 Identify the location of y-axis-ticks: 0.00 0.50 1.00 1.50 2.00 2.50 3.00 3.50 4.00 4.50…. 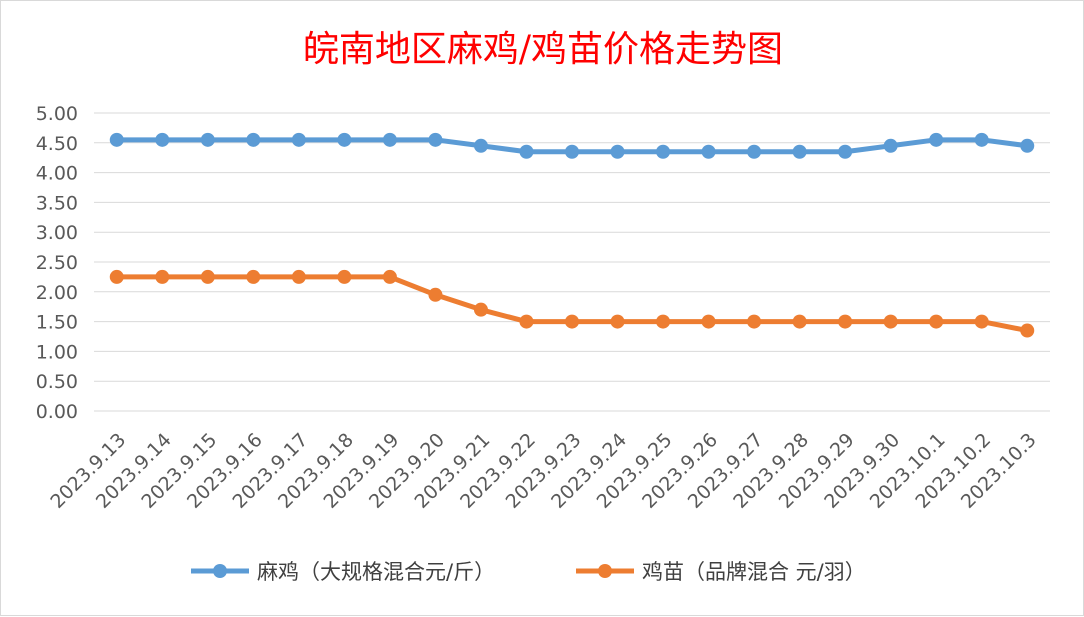
(57, 263).